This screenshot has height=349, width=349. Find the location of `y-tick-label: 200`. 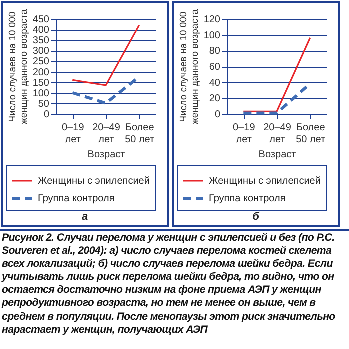

y-tick-label: 200 is located at coordinates (41, 72).